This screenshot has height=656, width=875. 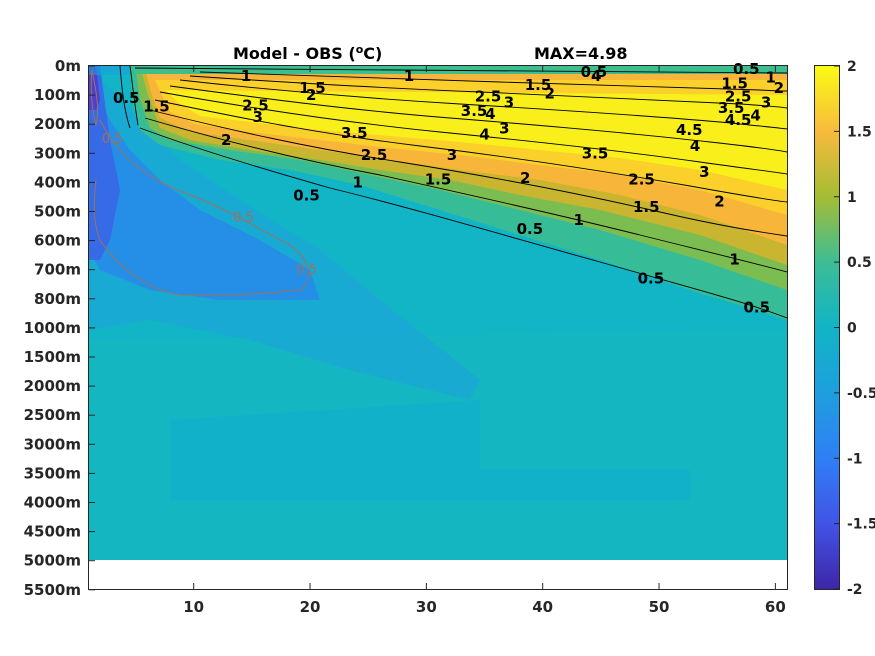 What do you see at coordinates (859, 132) in the screenshot?
I see `colorbar-tick-label: 1.5` at bounding box center [859, 132].